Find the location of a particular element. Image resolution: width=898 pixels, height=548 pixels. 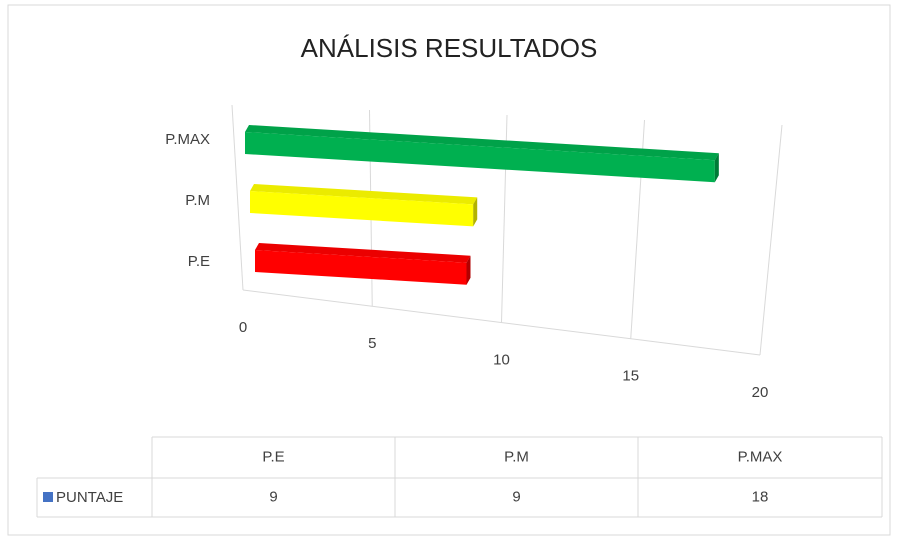

legend-label: PUNTAJE is located at coordinates (89, 497).